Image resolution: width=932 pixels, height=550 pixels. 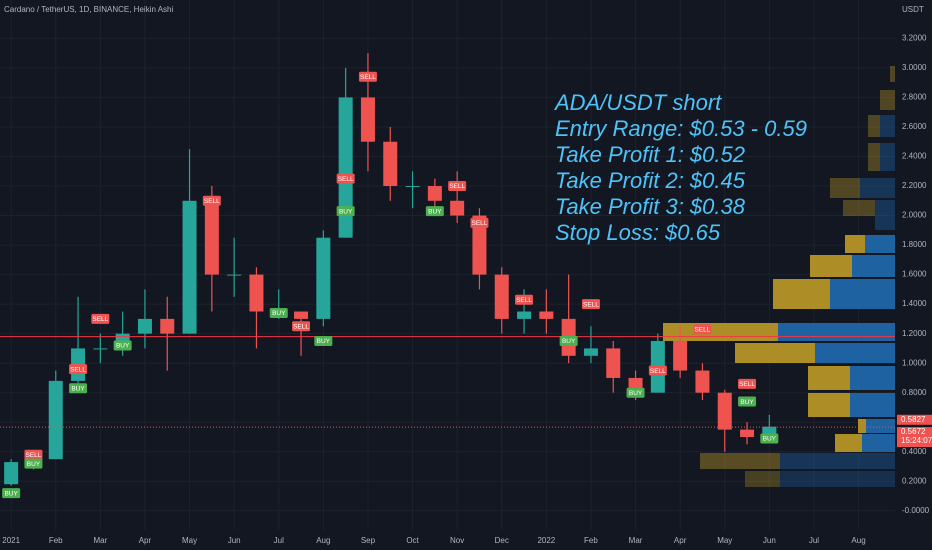 What do you see at coordinates (914, 156) in the screenshot?
I see `y-tick-label: 2.4000` at bounding box center [914, 156].